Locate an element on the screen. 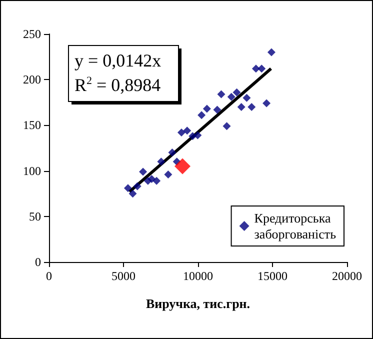  y-tick-label: 200 is located at coordinates (32, 79).